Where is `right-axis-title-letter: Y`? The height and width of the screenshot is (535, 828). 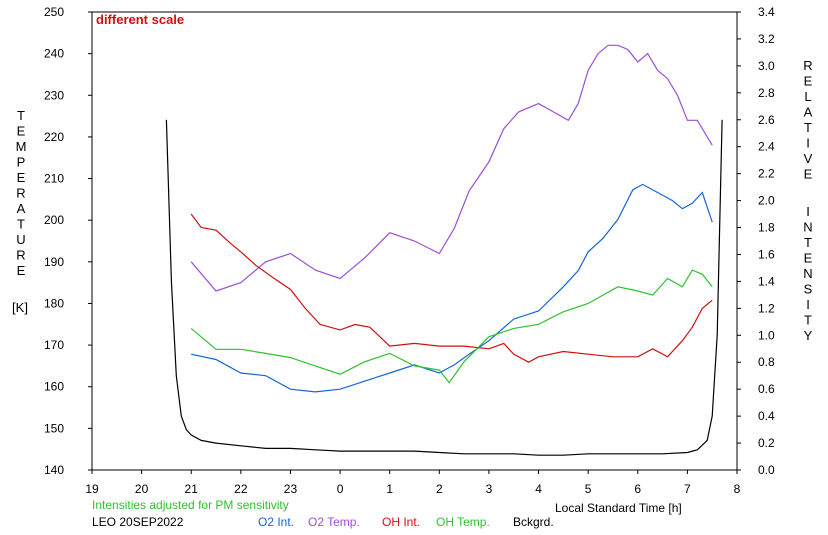 right-axis-title-letter: Y is located at coordinates (808, 335).